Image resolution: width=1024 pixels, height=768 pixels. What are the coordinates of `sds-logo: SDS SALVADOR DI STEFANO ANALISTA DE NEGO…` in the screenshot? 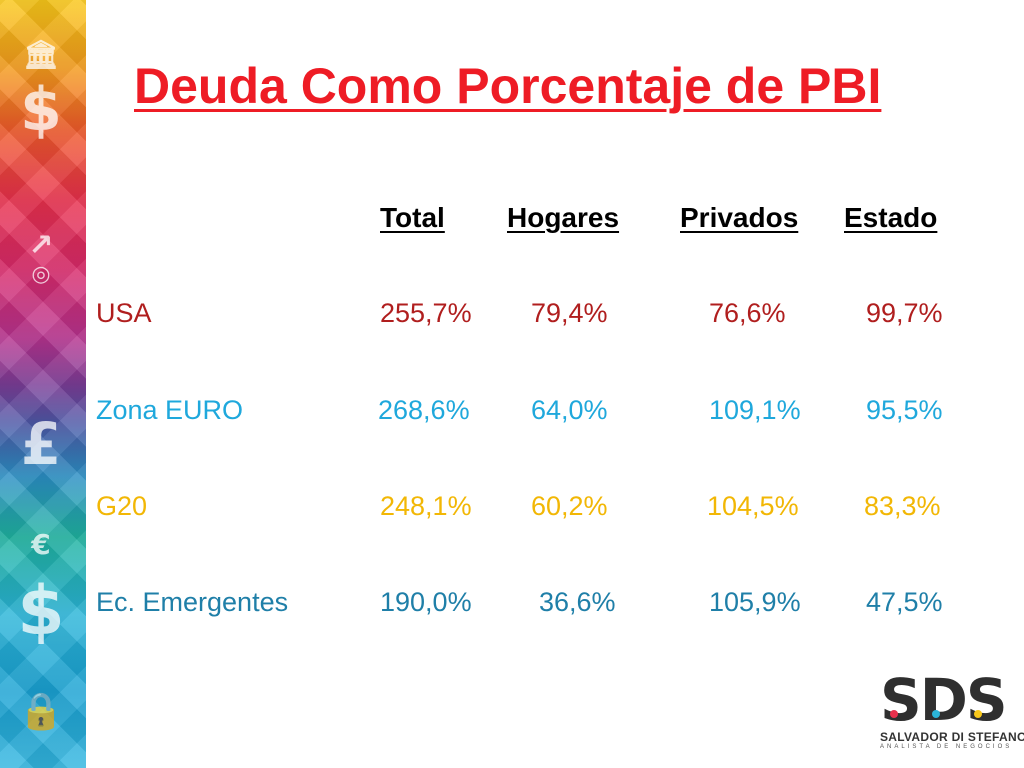 It's located at (952, 708).